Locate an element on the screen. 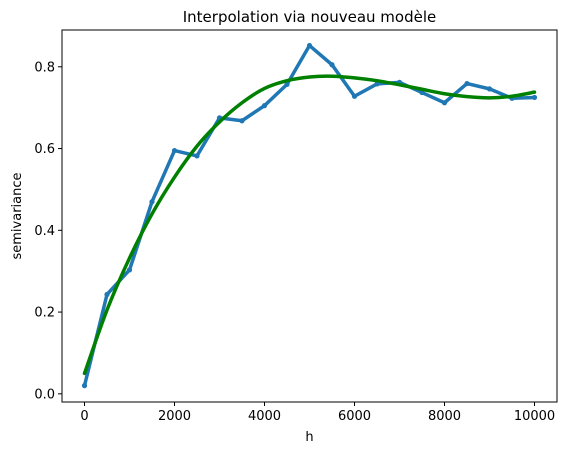  x-axis-title: h is located at coordinates (309, 437).